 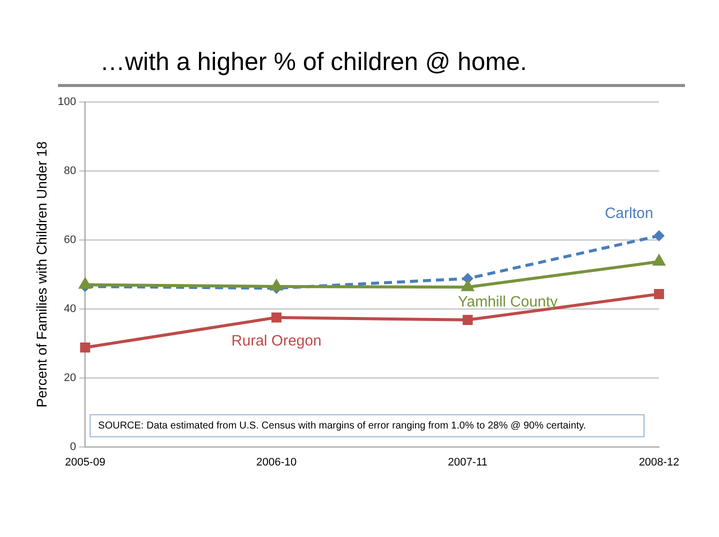 I want to click on y-tick-label: 40, so click(x=70, y=308).